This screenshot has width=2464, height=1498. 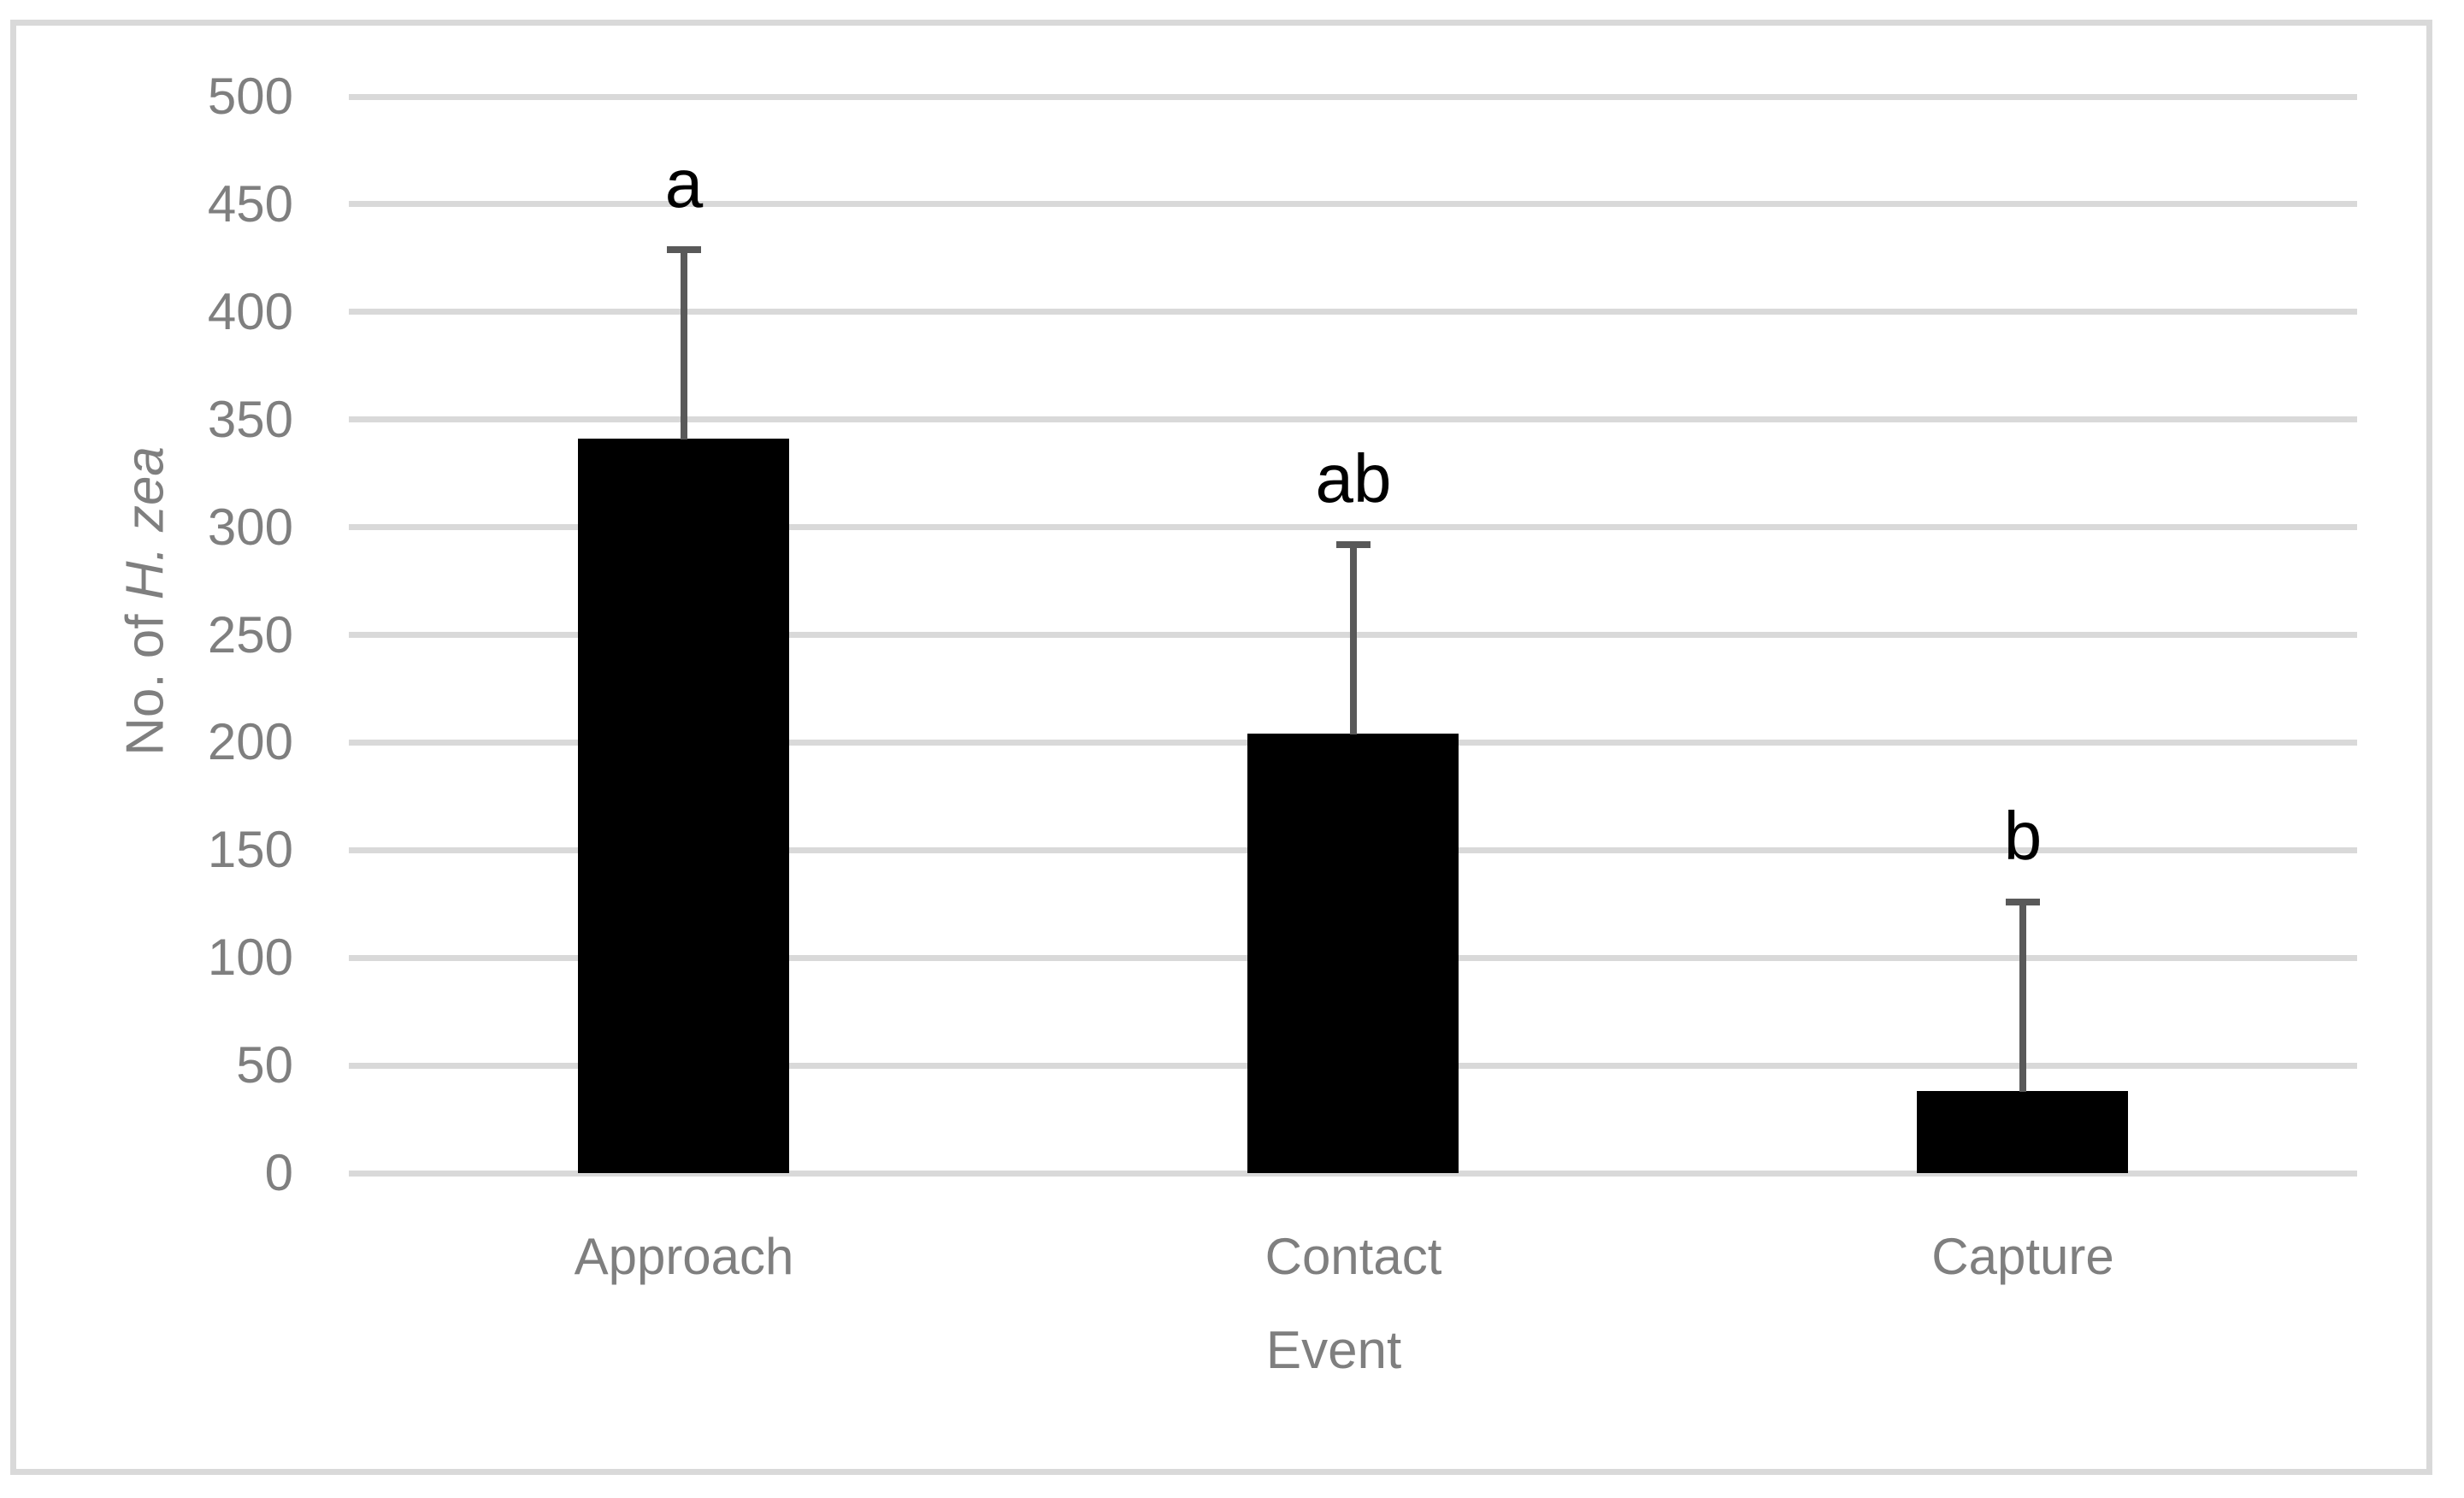 I want to click on y-tick-label: 350, so click(x=250, y=420).